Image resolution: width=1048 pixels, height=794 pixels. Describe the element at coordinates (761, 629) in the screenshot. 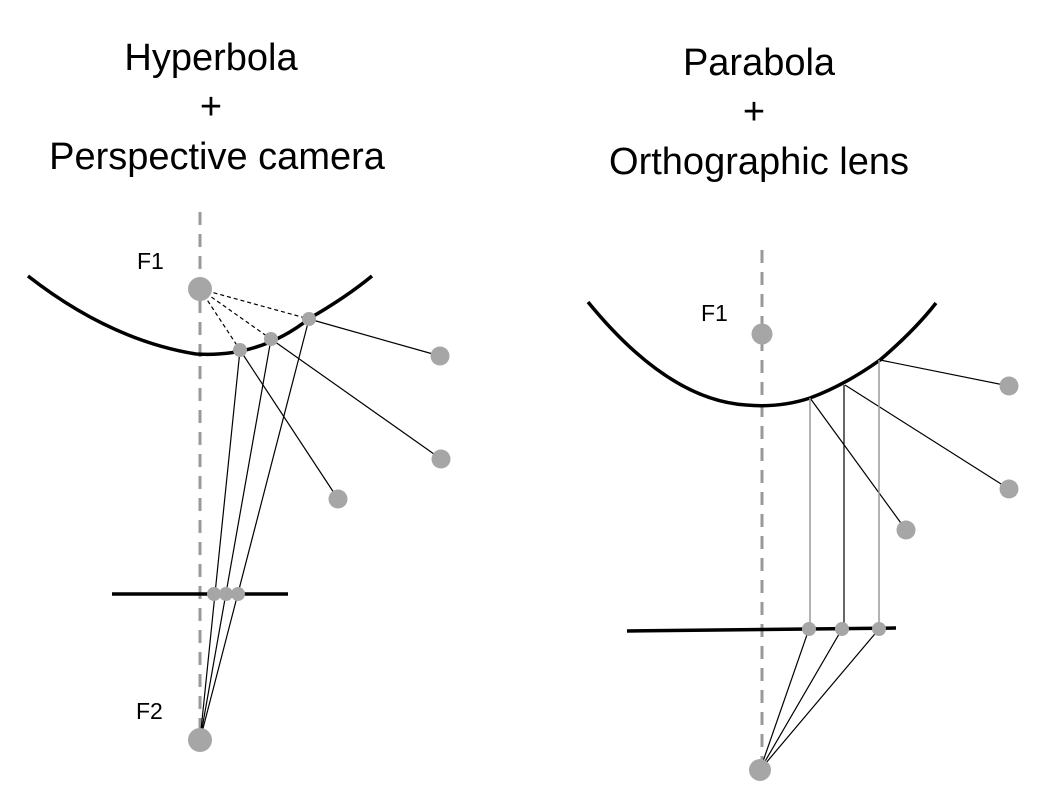

I see `parabola-image-plane` at that location.